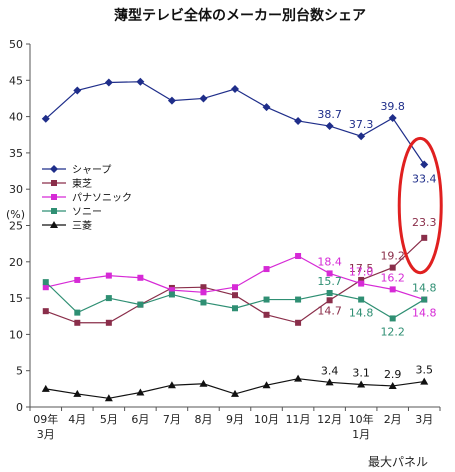  Describe the element at coordinates (46, 434) in the screenshot. I see `x-tick-label-line2: 3月` at that location.